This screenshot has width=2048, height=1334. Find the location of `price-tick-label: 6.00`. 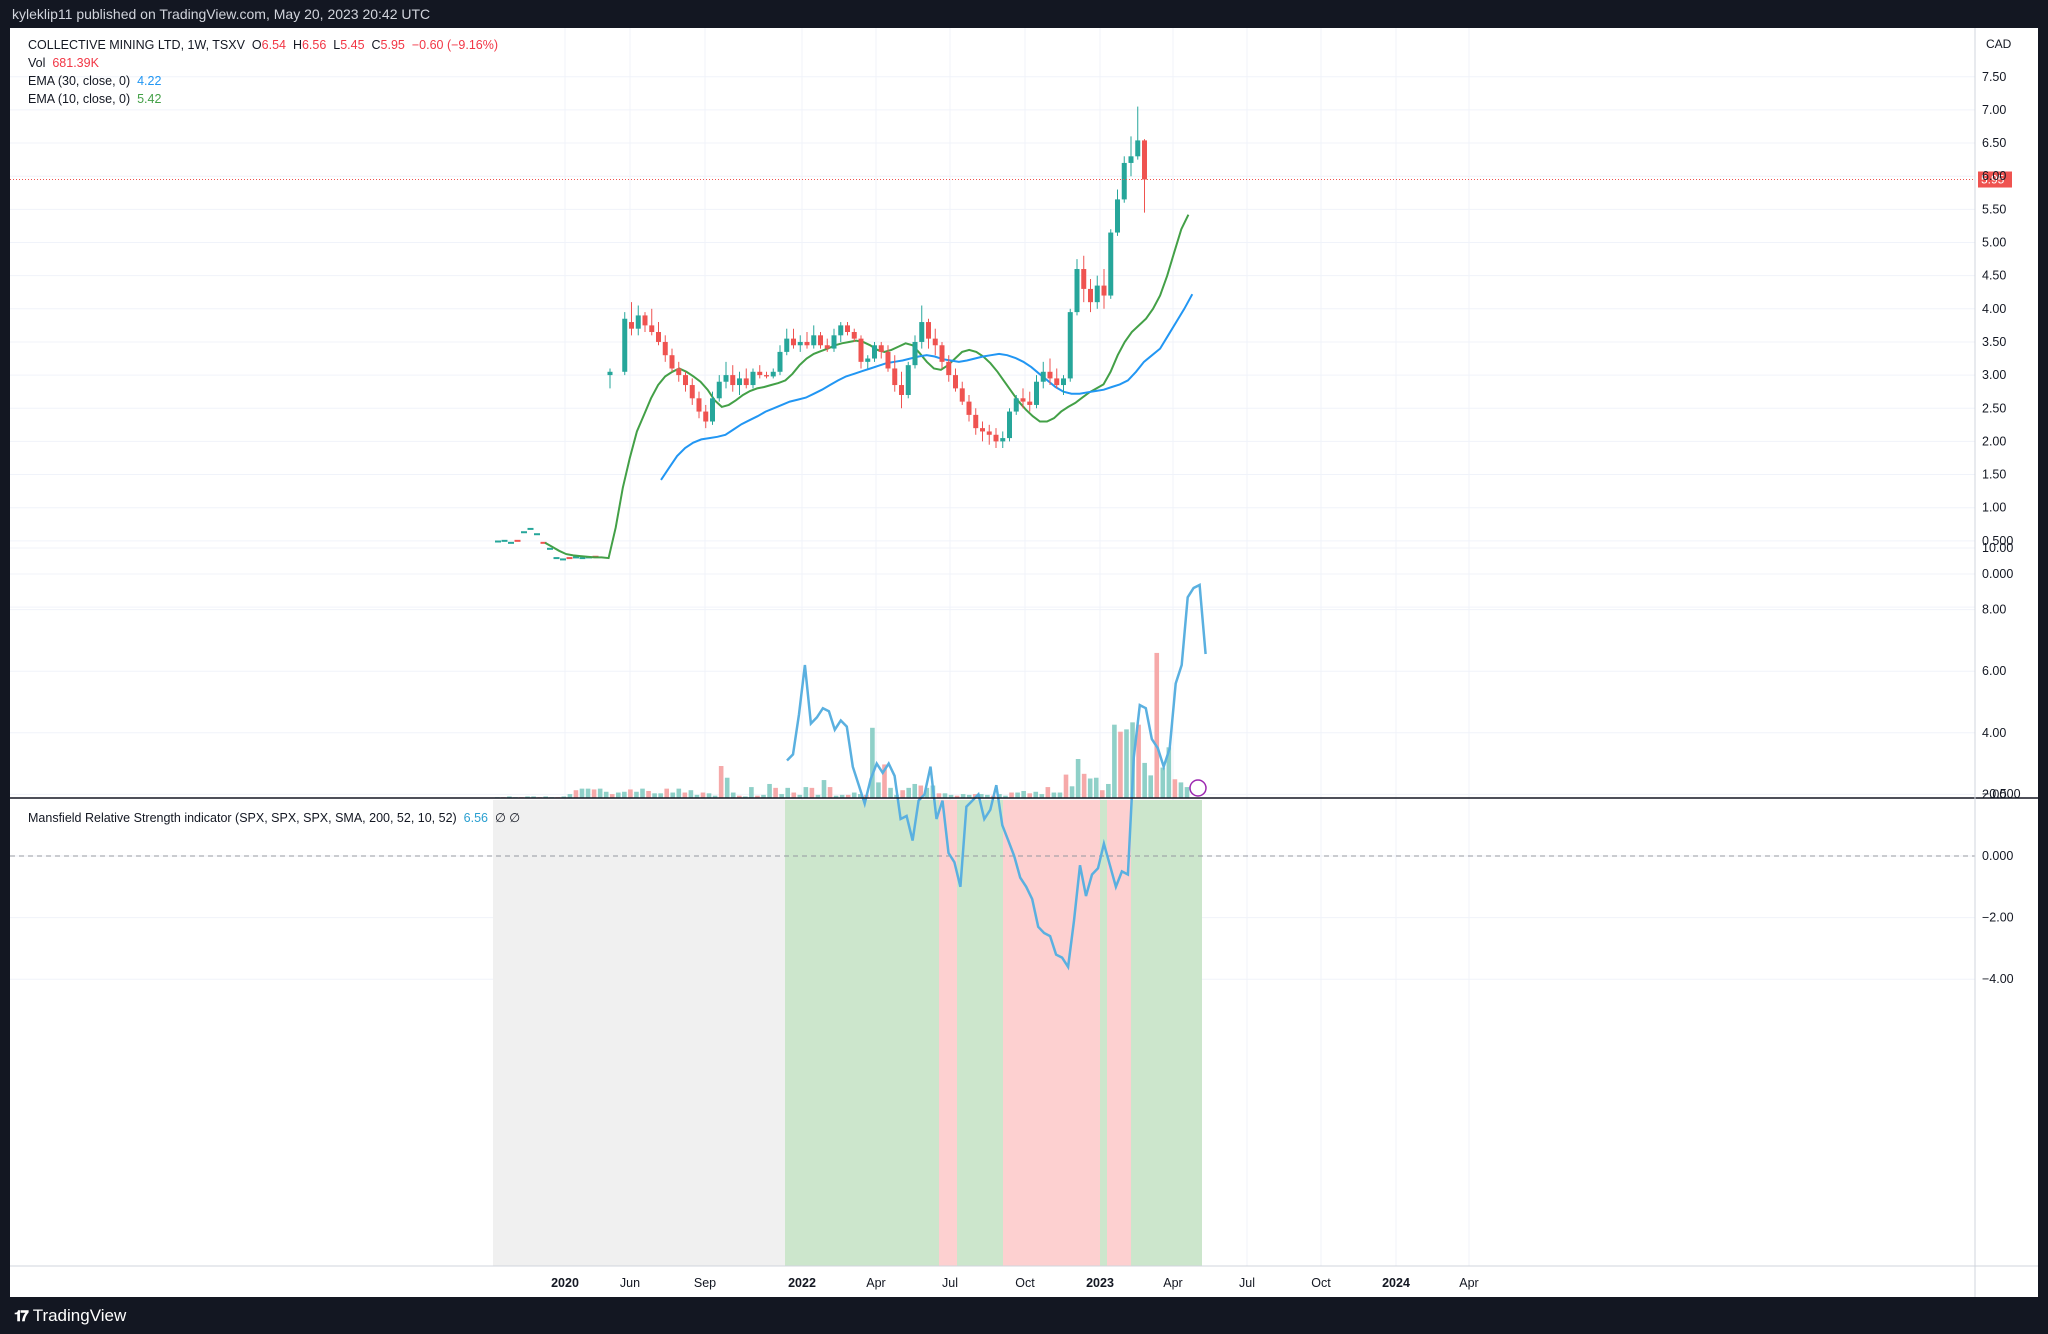

price-tick-label: 6.00 is located at coordinates (1994, 176).